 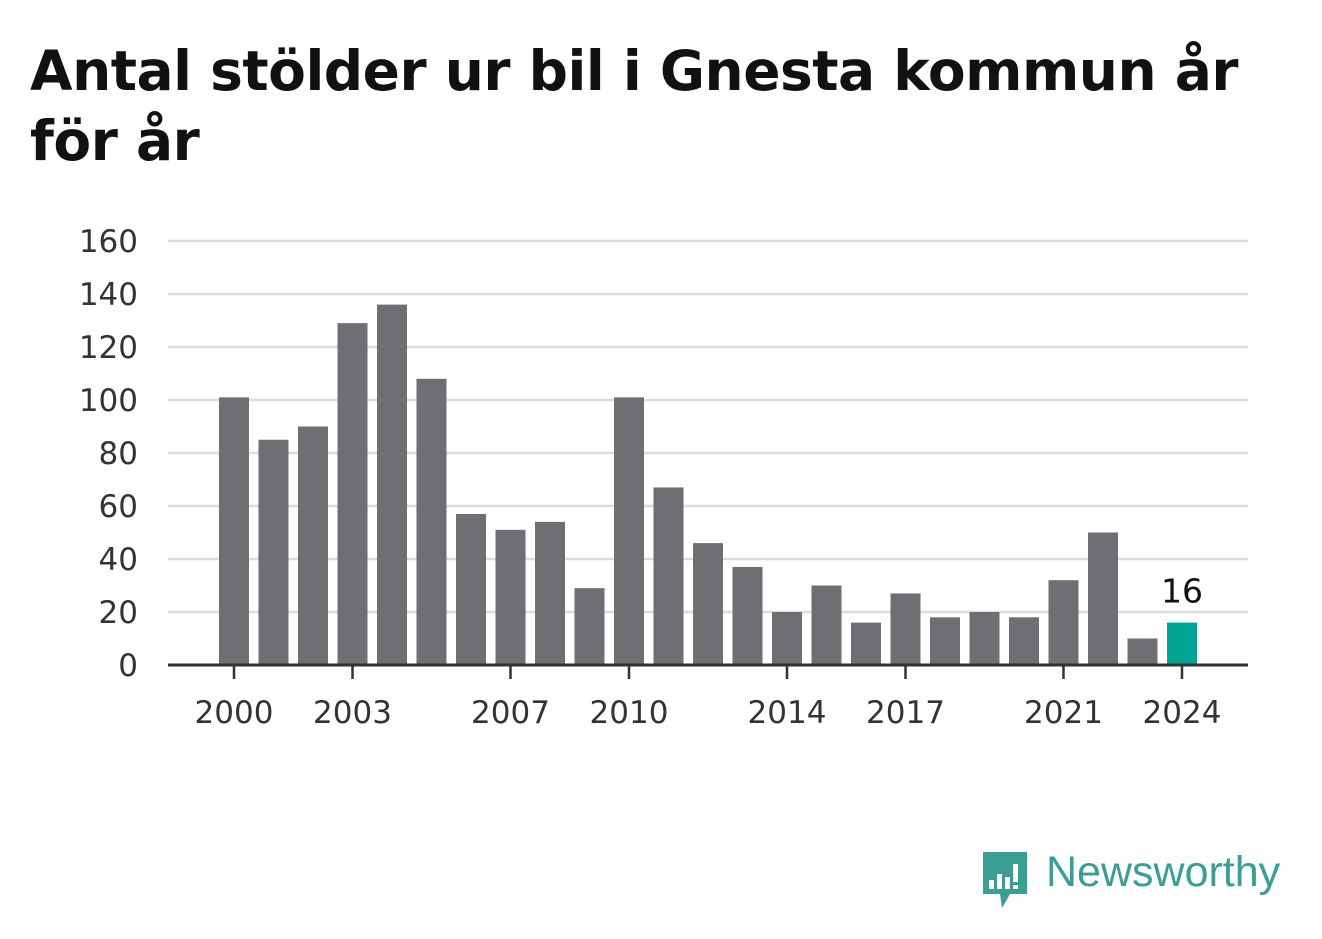 I want to click on newsworthy-logo: Newsworthy, so click(x=1130, y=879).